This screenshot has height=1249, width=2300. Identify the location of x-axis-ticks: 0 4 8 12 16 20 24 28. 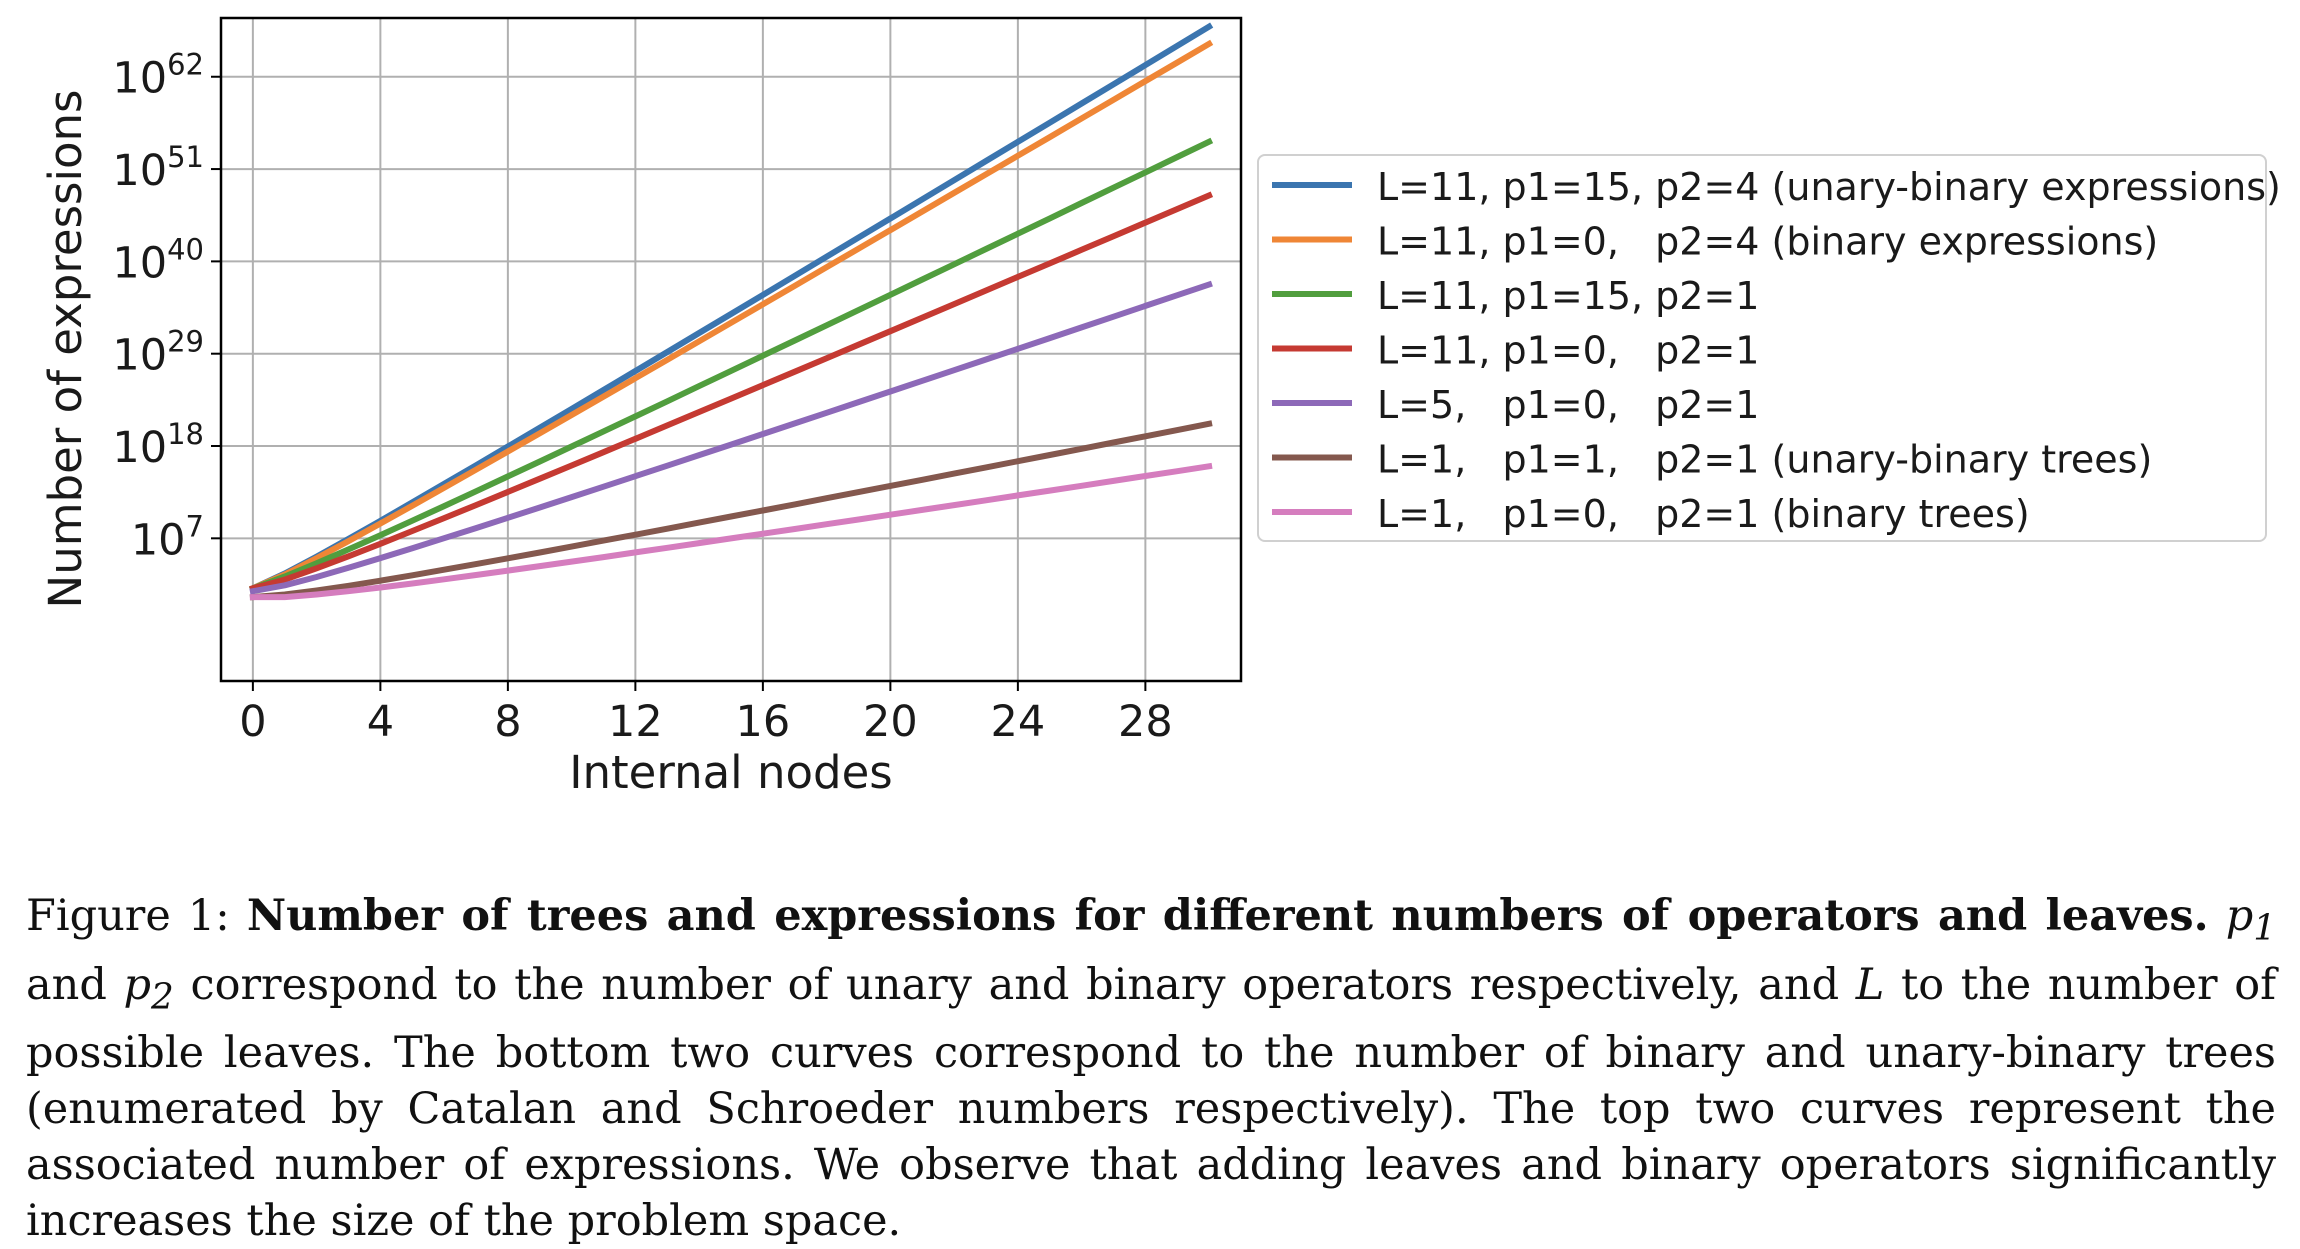
(706, 714).